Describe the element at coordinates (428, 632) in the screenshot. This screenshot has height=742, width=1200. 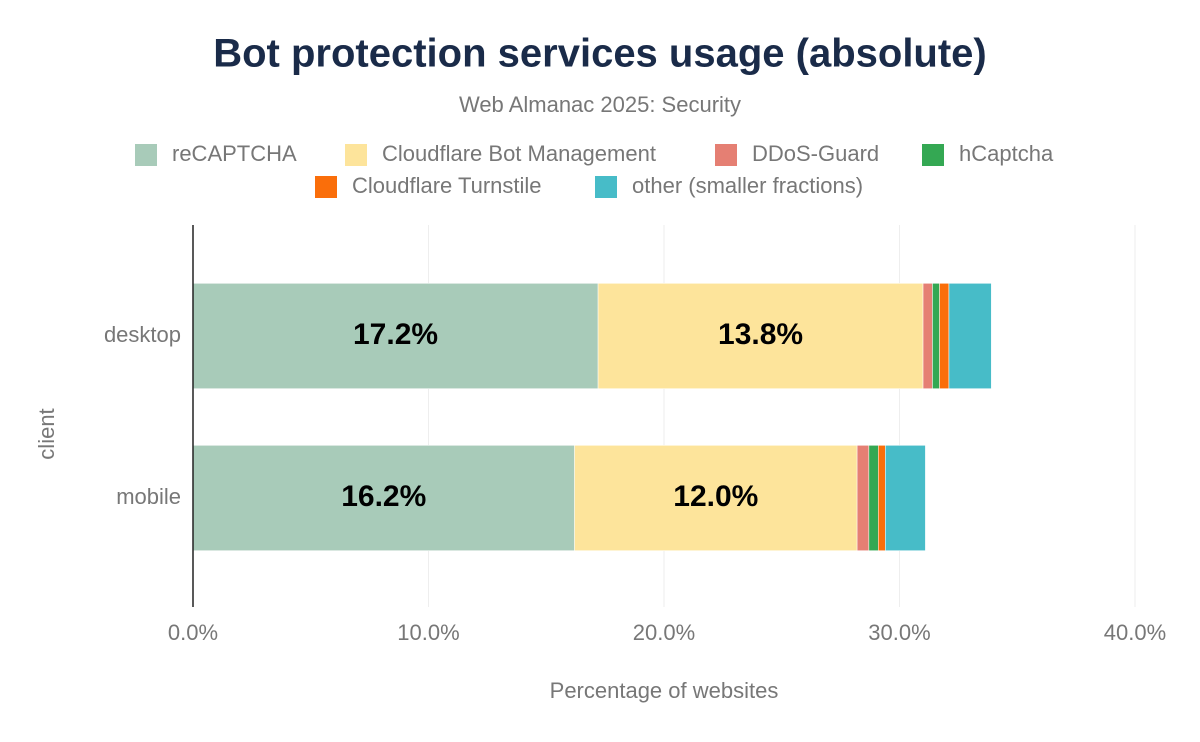
I see `x-tick-label: 10.0%` at that location.